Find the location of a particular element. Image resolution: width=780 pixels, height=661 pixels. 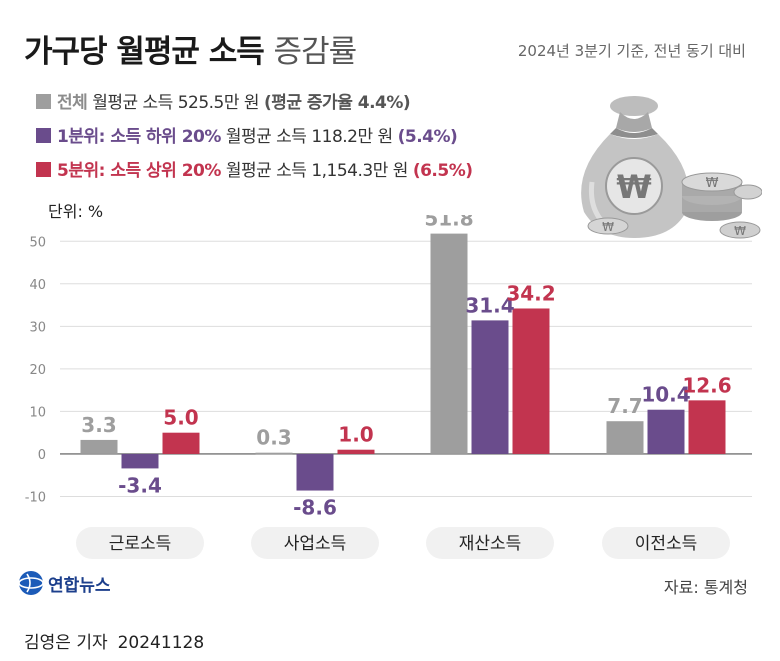

x-tick-label: 근로소득 is located at coordinates (140, 544).